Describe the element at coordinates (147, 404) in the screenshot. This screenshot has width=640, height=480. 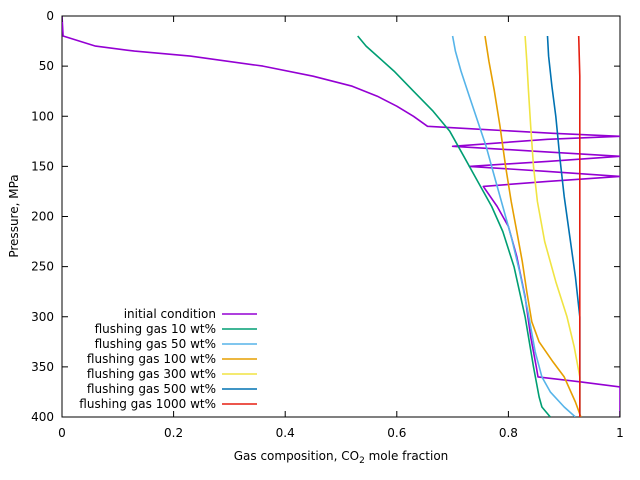
I see `legend-label: flushing gas 1000 wt%` at that location.